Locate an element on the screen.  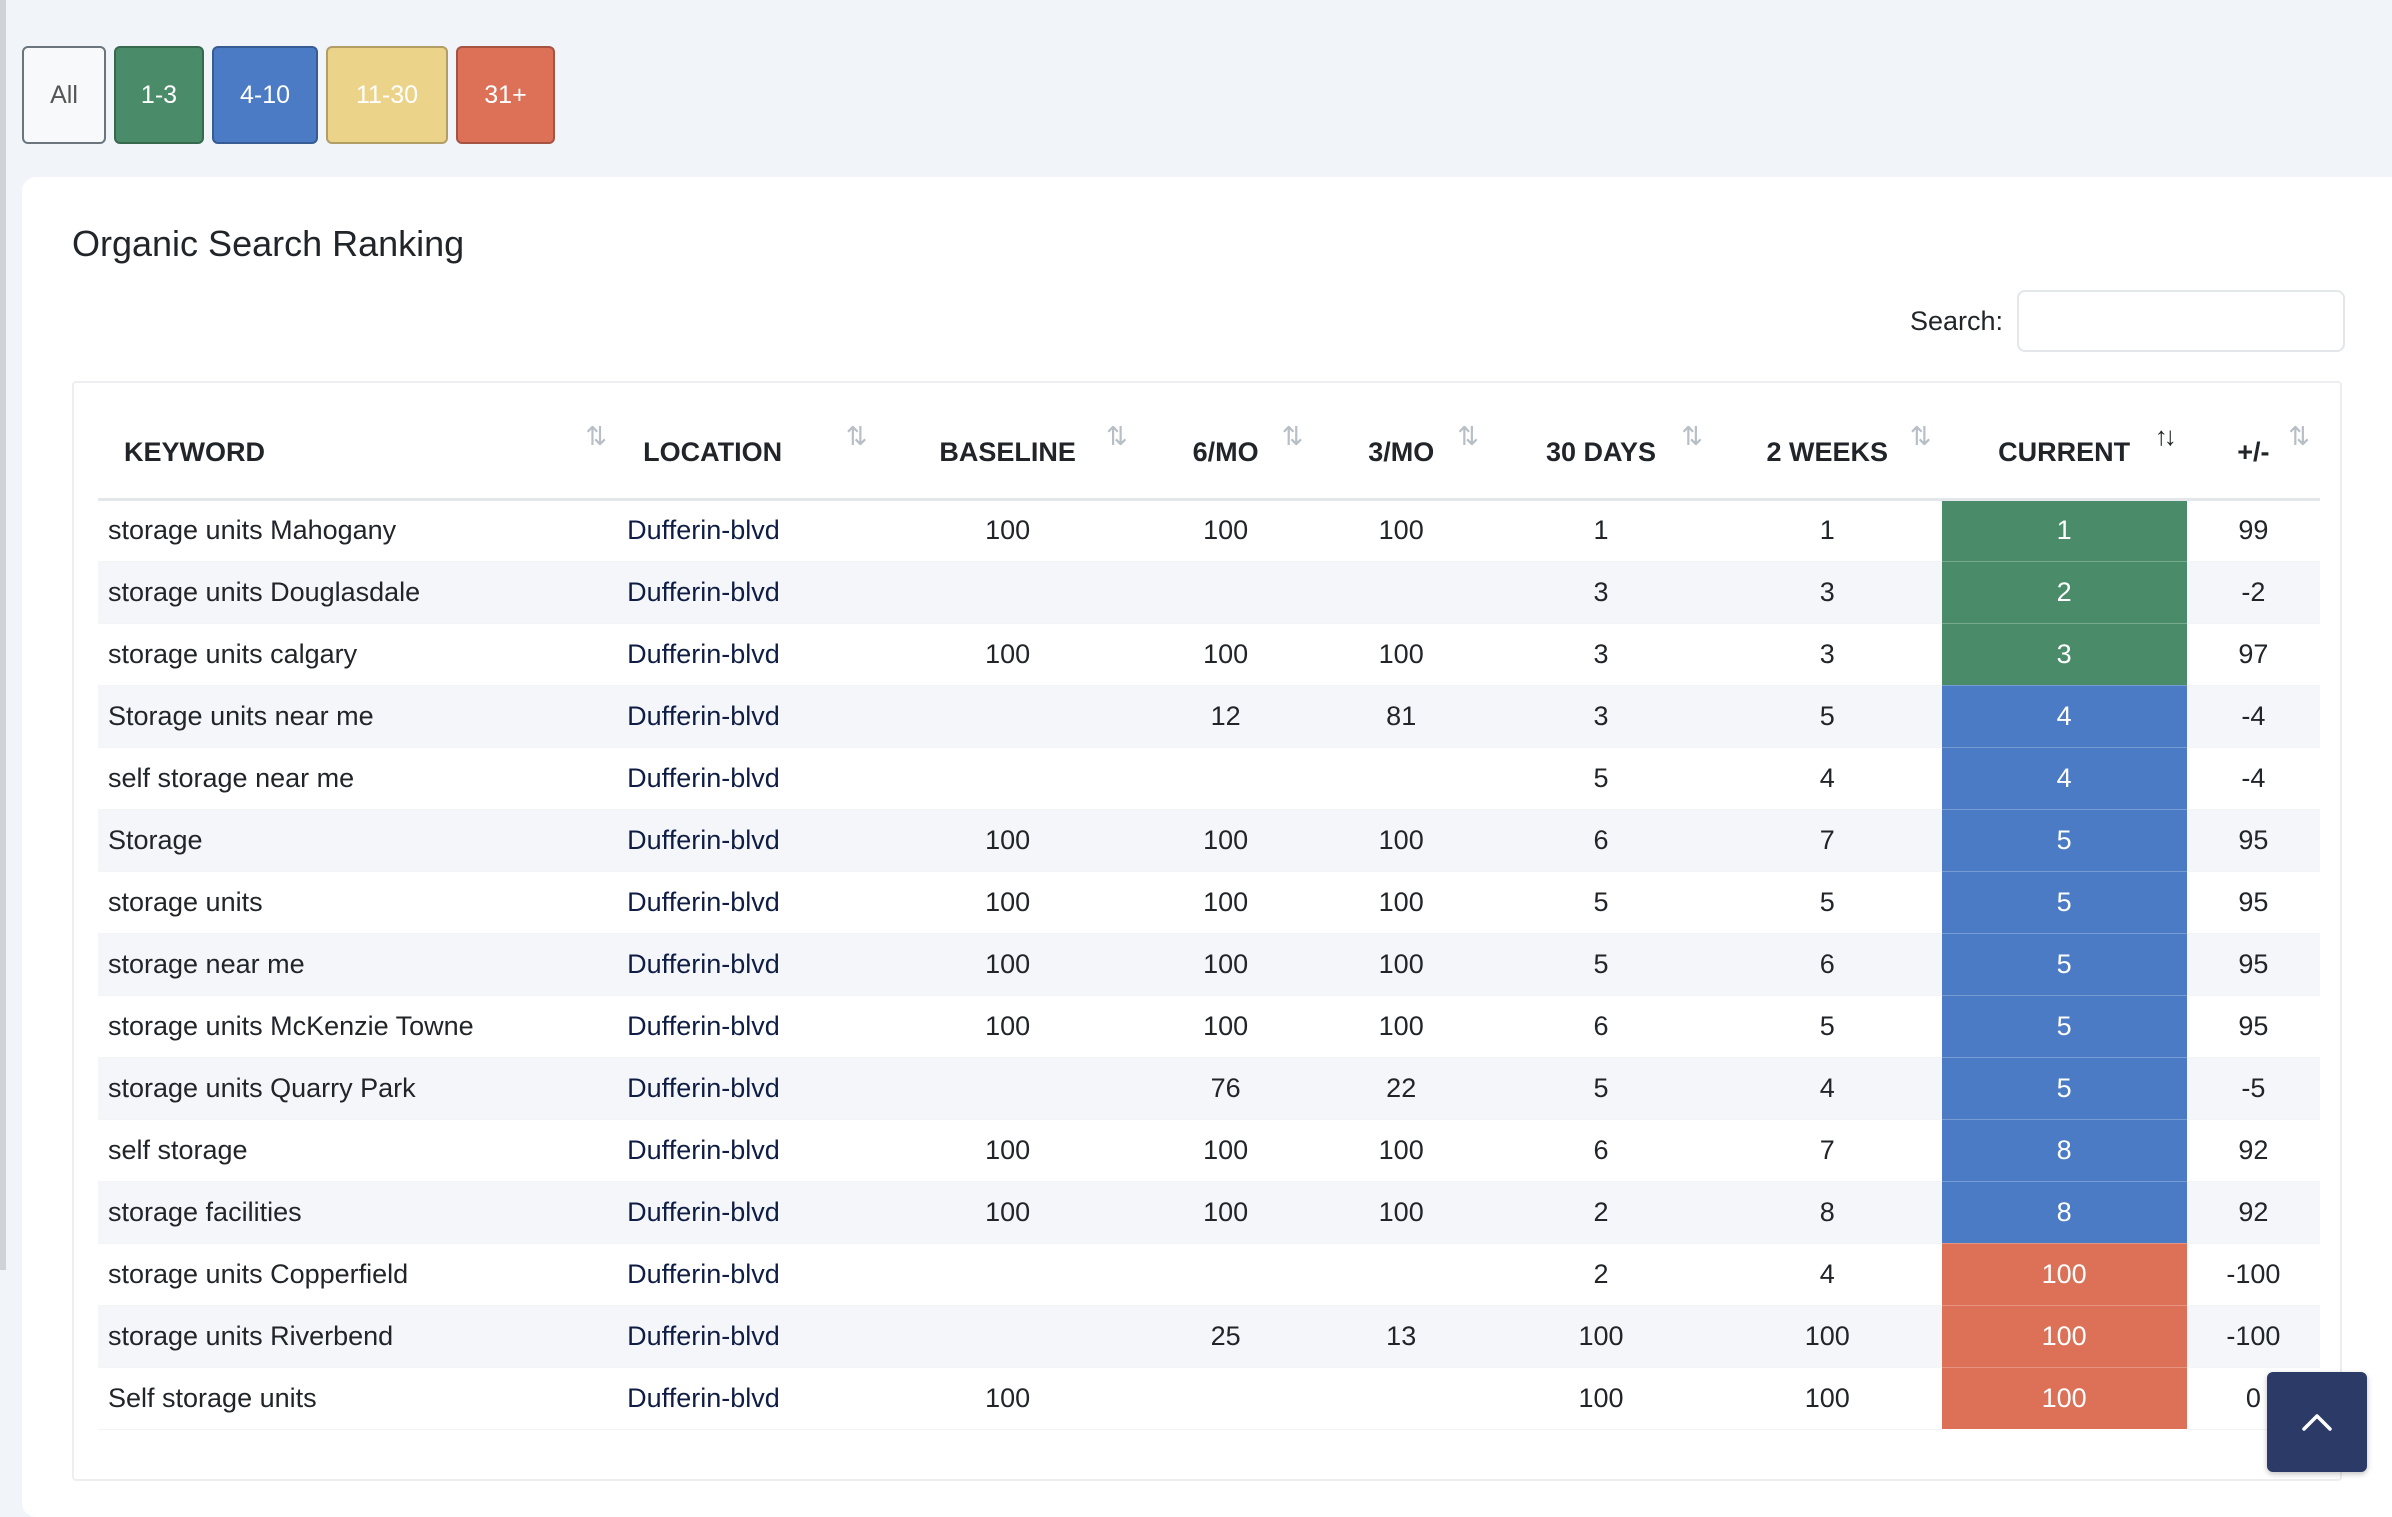
current-rank-cell: 2 is located at coordinates (2064, 592).